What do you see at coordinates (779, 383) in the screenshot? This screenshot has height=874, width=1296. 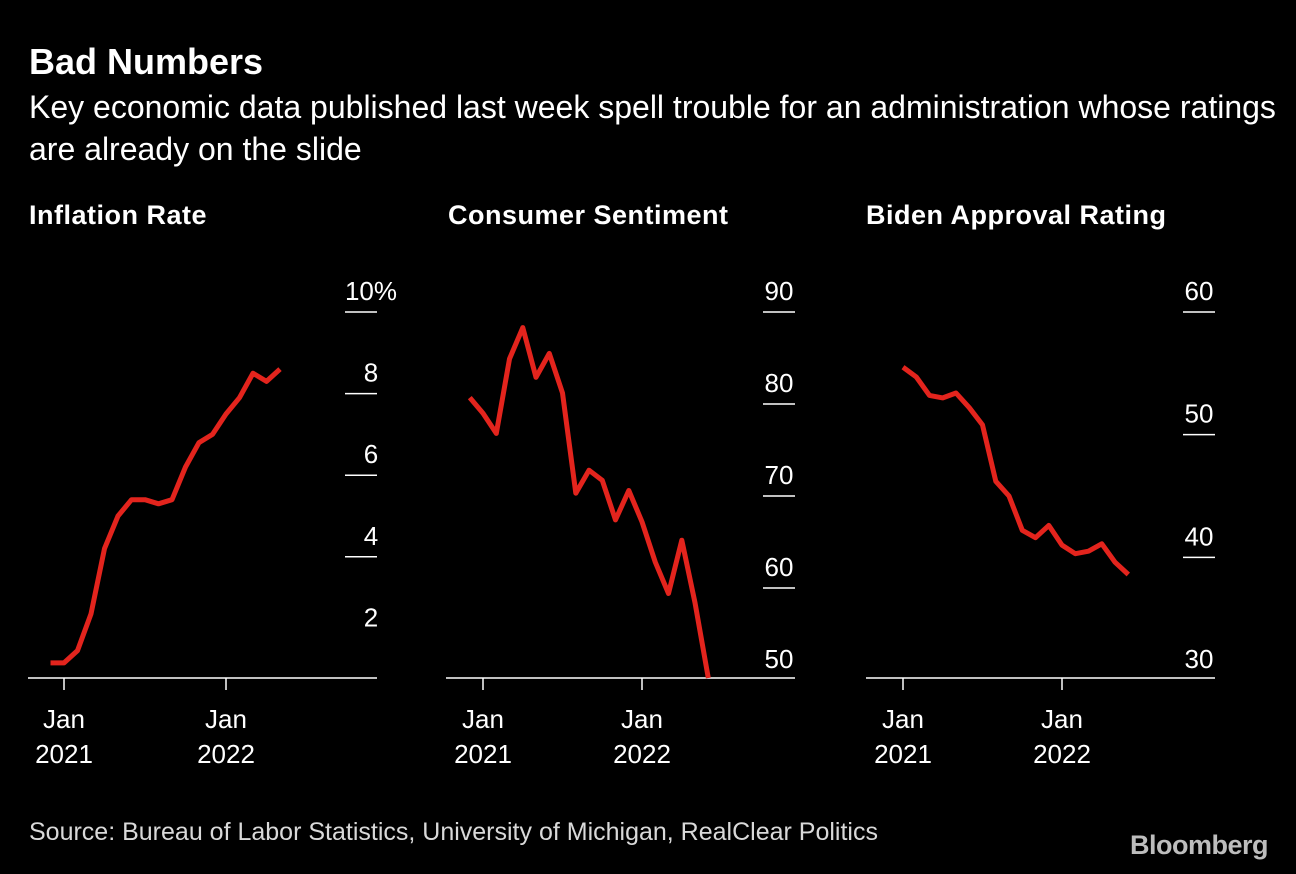 I see `y-tick-label: 80` at bounding box center [779, 383].